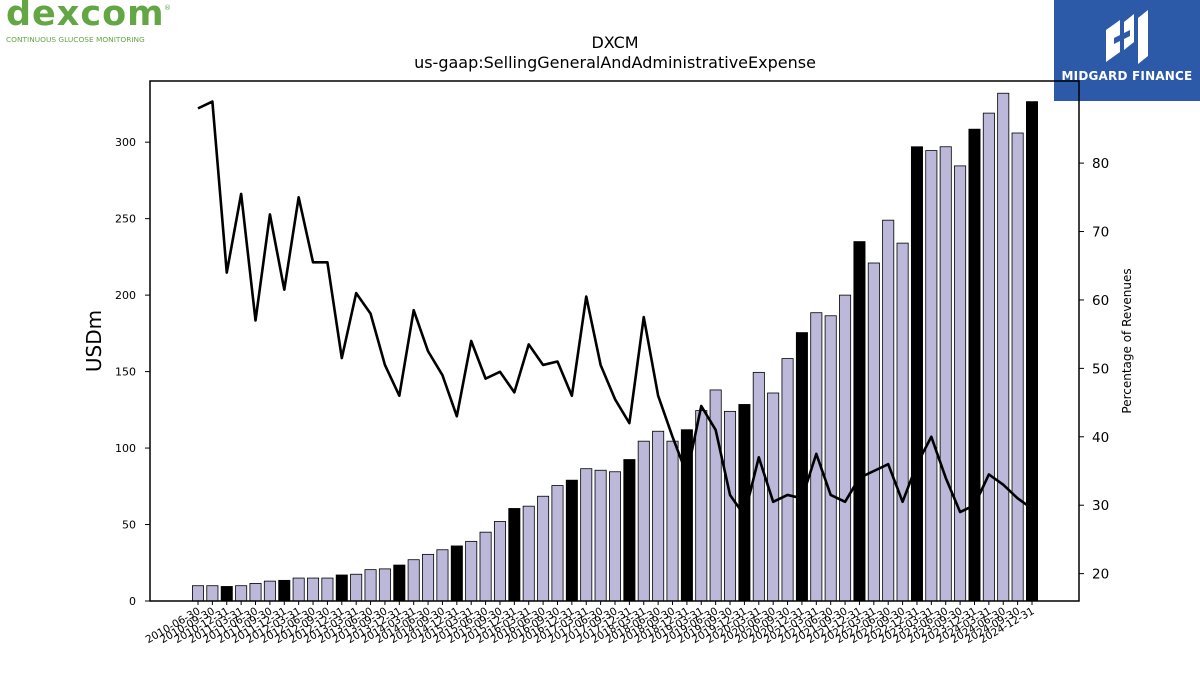 The image size is (1200, 675). What do you see at coordinates (85, 17) in the screenshot?
I see `dexcom-wordmark: dexcom` at bounding box center [85, 17].